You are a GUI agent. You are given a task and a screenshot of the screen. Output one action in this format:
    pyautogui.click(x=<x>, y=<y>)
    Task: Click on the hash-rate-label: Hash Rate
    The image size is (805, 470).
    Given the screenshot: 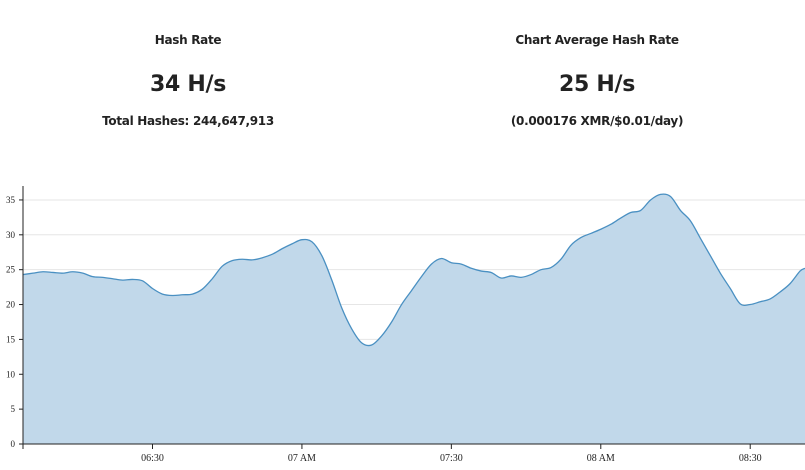 What is the action you would take?
    pyautogui.click(x=188, y=40)
    